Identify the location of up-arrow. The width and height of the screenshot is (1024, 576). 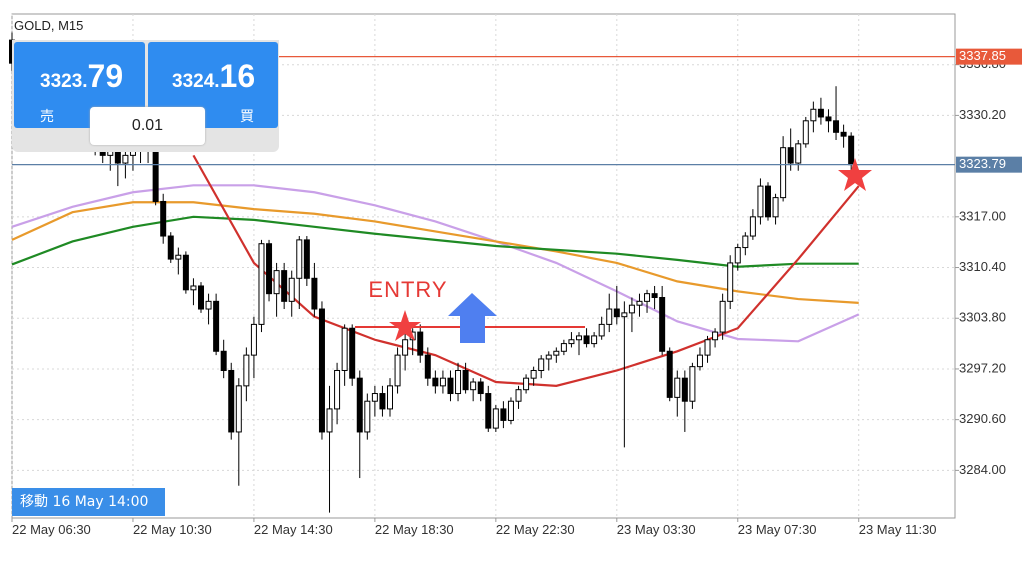
(472, 318).